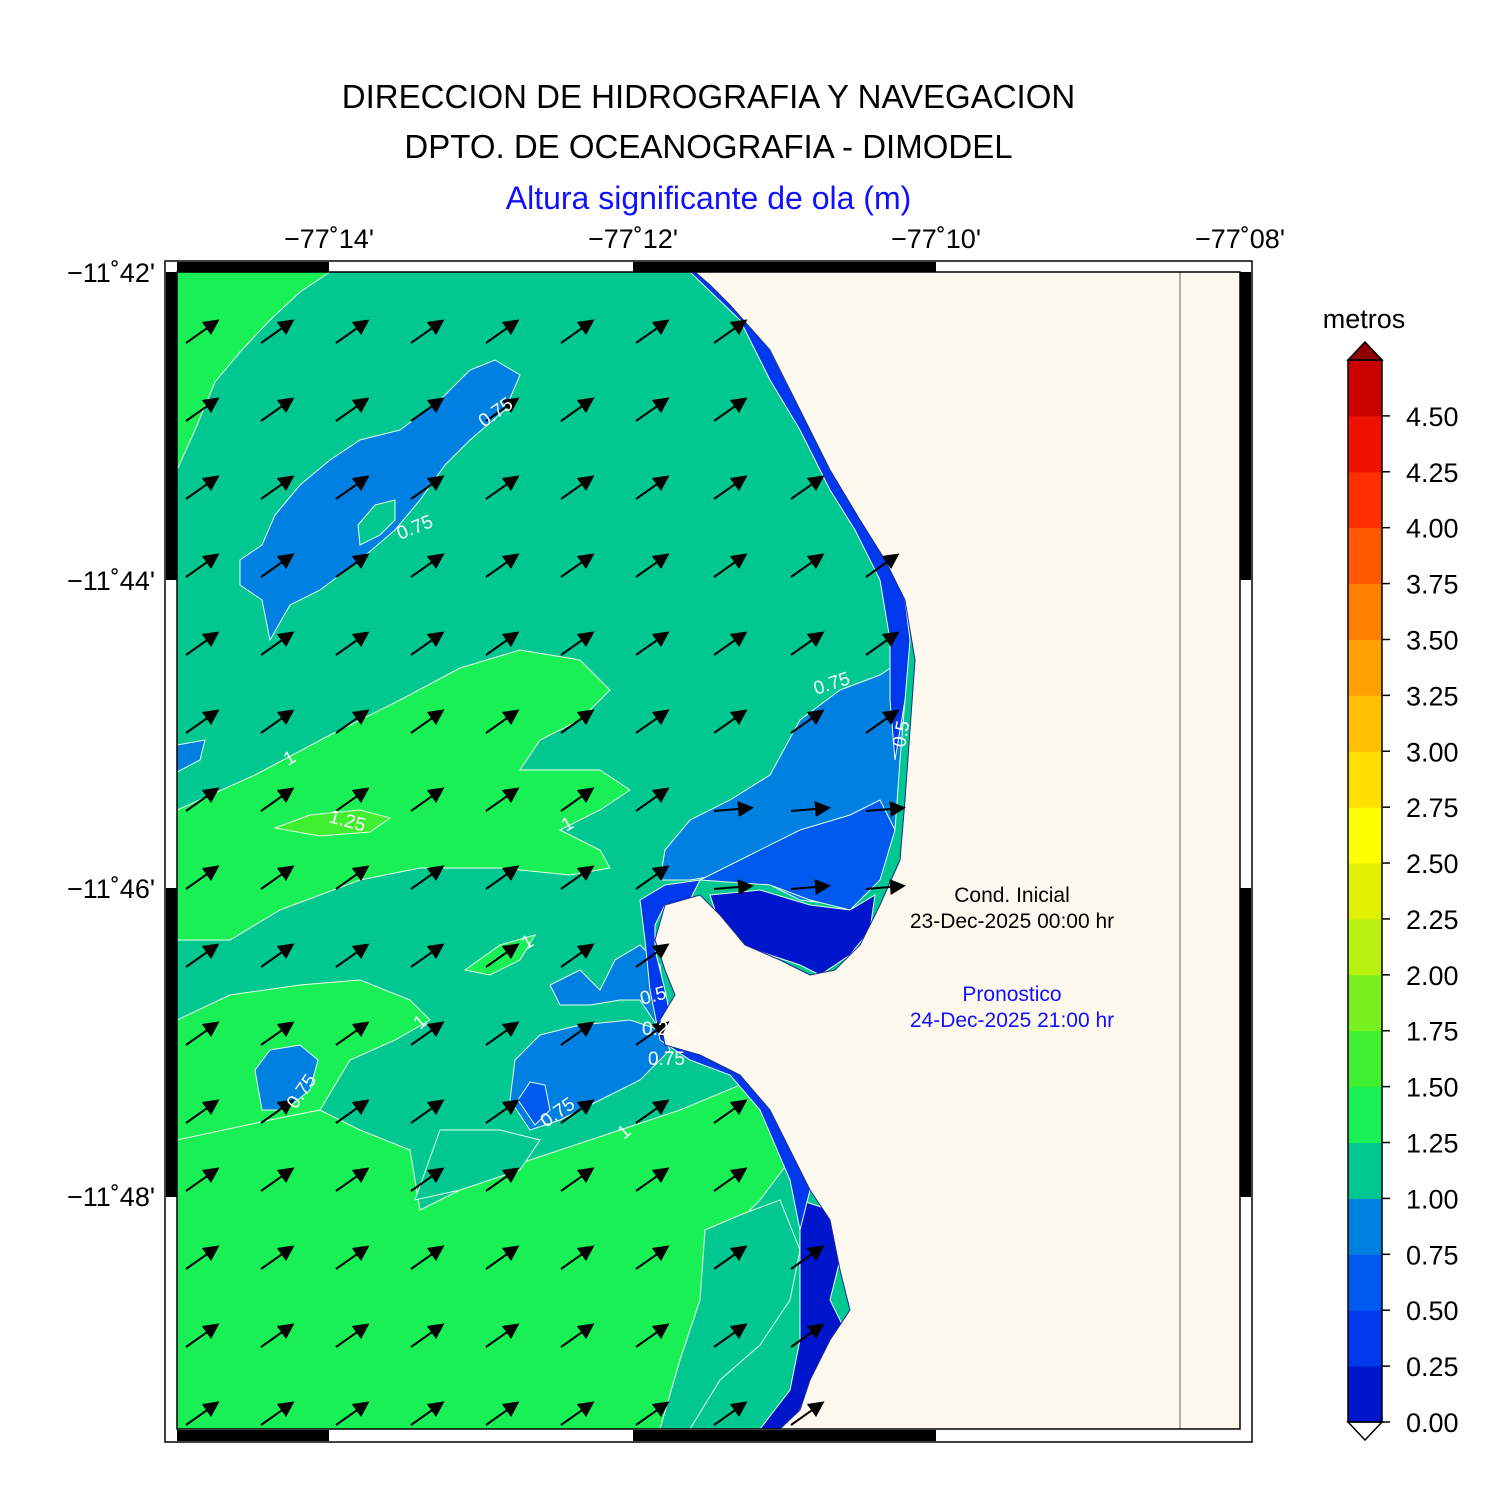 The height and width of the screenshot is (1500, 1487). What do you see at coordinates (1432, 1255) in the screenshot?
I see `colorbar-level-label: 0.75` at bounding box center [1432, 1255].